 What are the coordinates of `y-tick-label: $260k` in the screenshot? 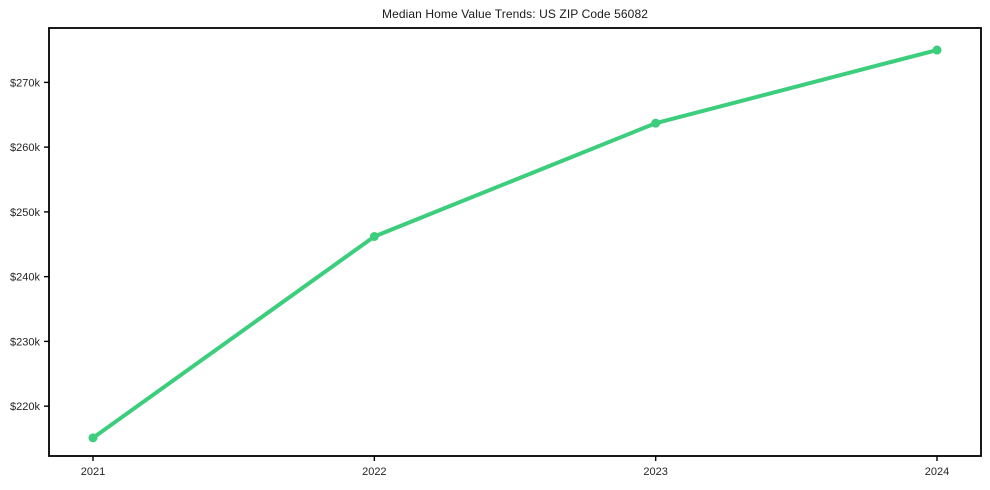 It's located at (25, 148).